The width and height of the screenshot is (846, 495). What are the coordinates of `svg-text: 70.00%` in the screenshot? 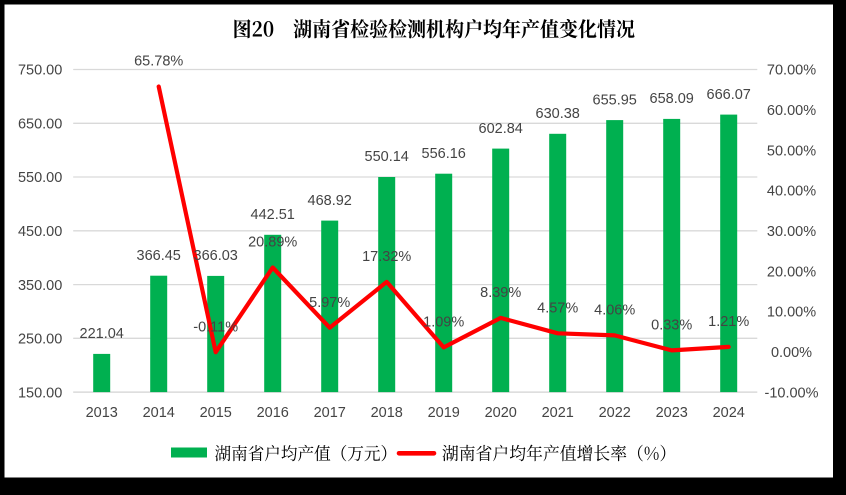 It's located at (791, 71).